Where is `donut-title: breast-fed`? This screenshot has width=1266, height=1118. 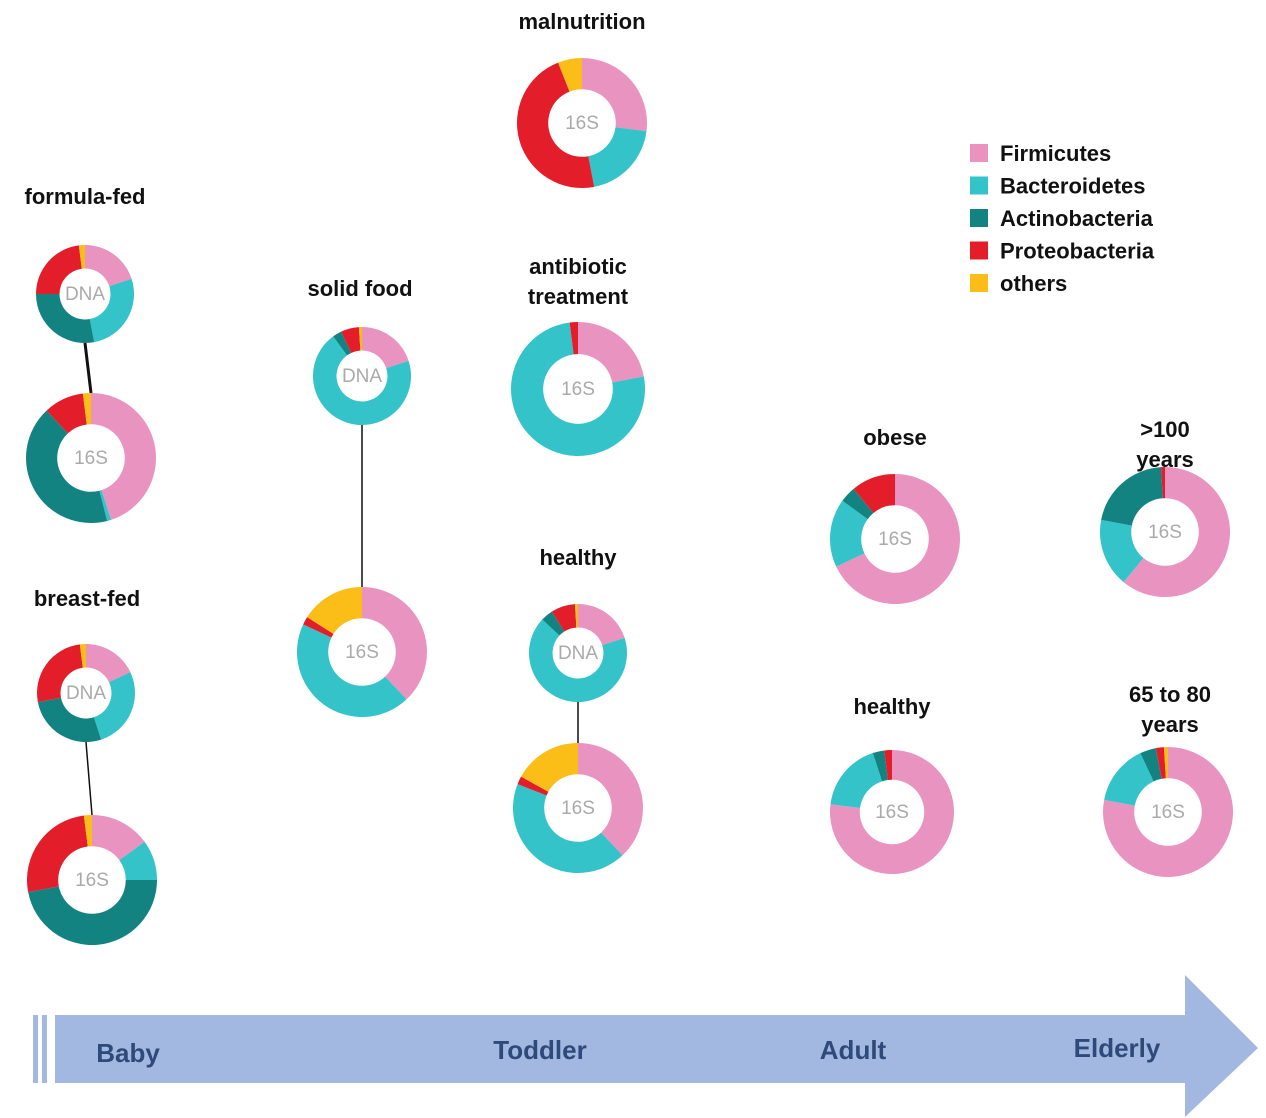
donut-title: breast-fed is located at coordinates (87, 598).